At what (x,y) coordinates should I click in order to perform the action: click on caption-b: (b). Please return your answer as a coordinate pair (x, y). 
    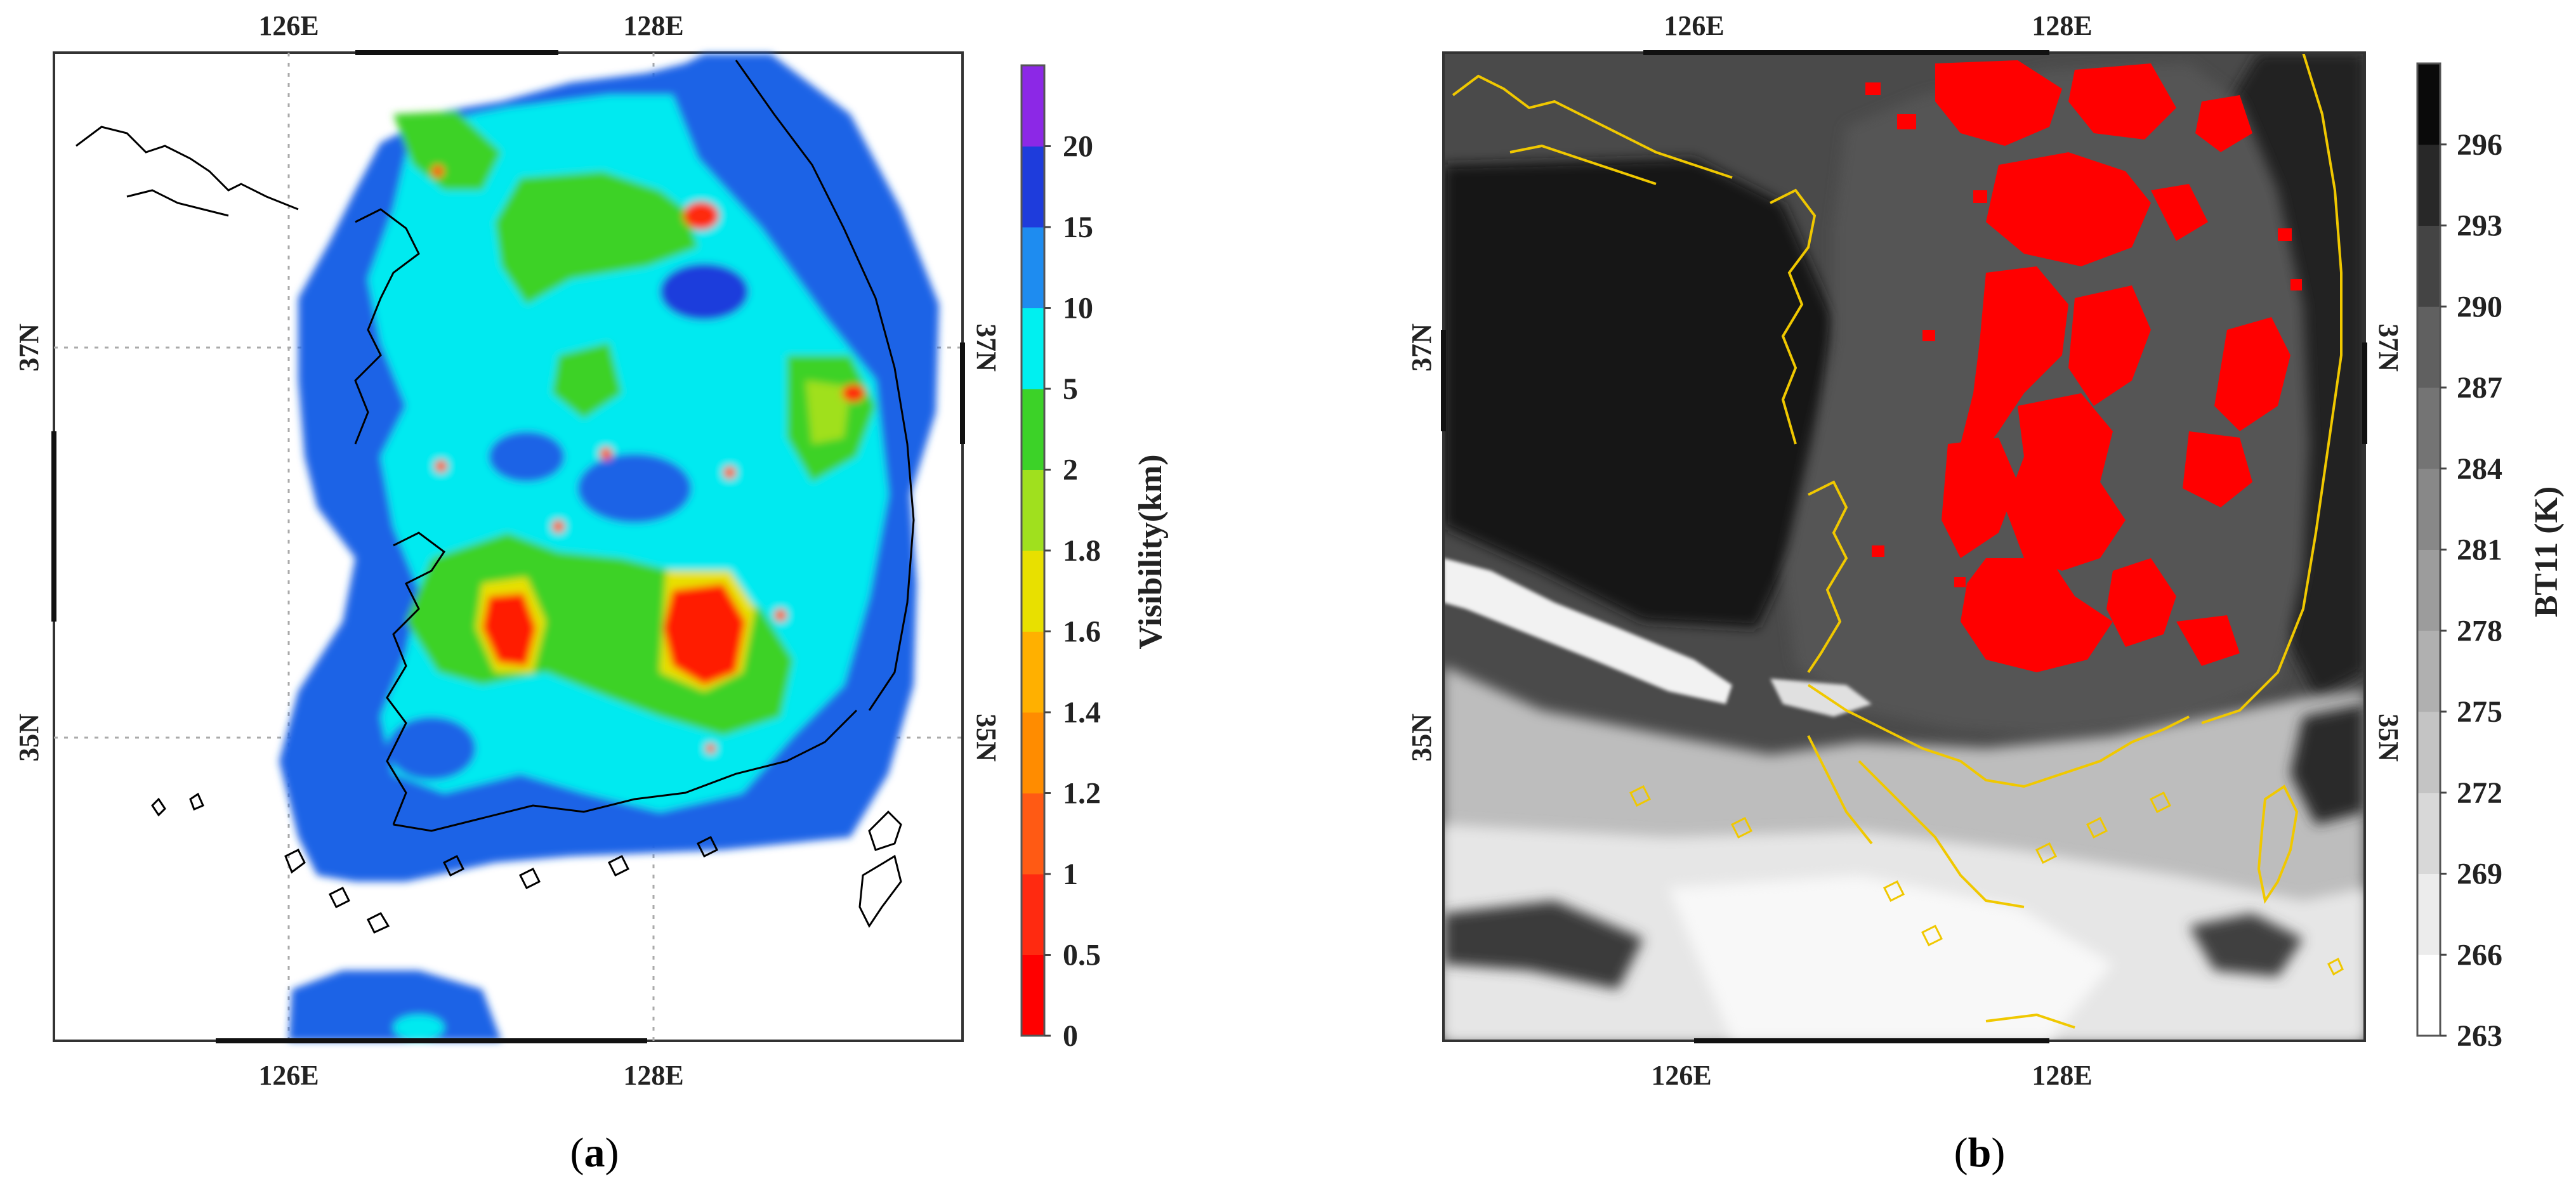
    Looking at the image, I should click on (1979, 1153).